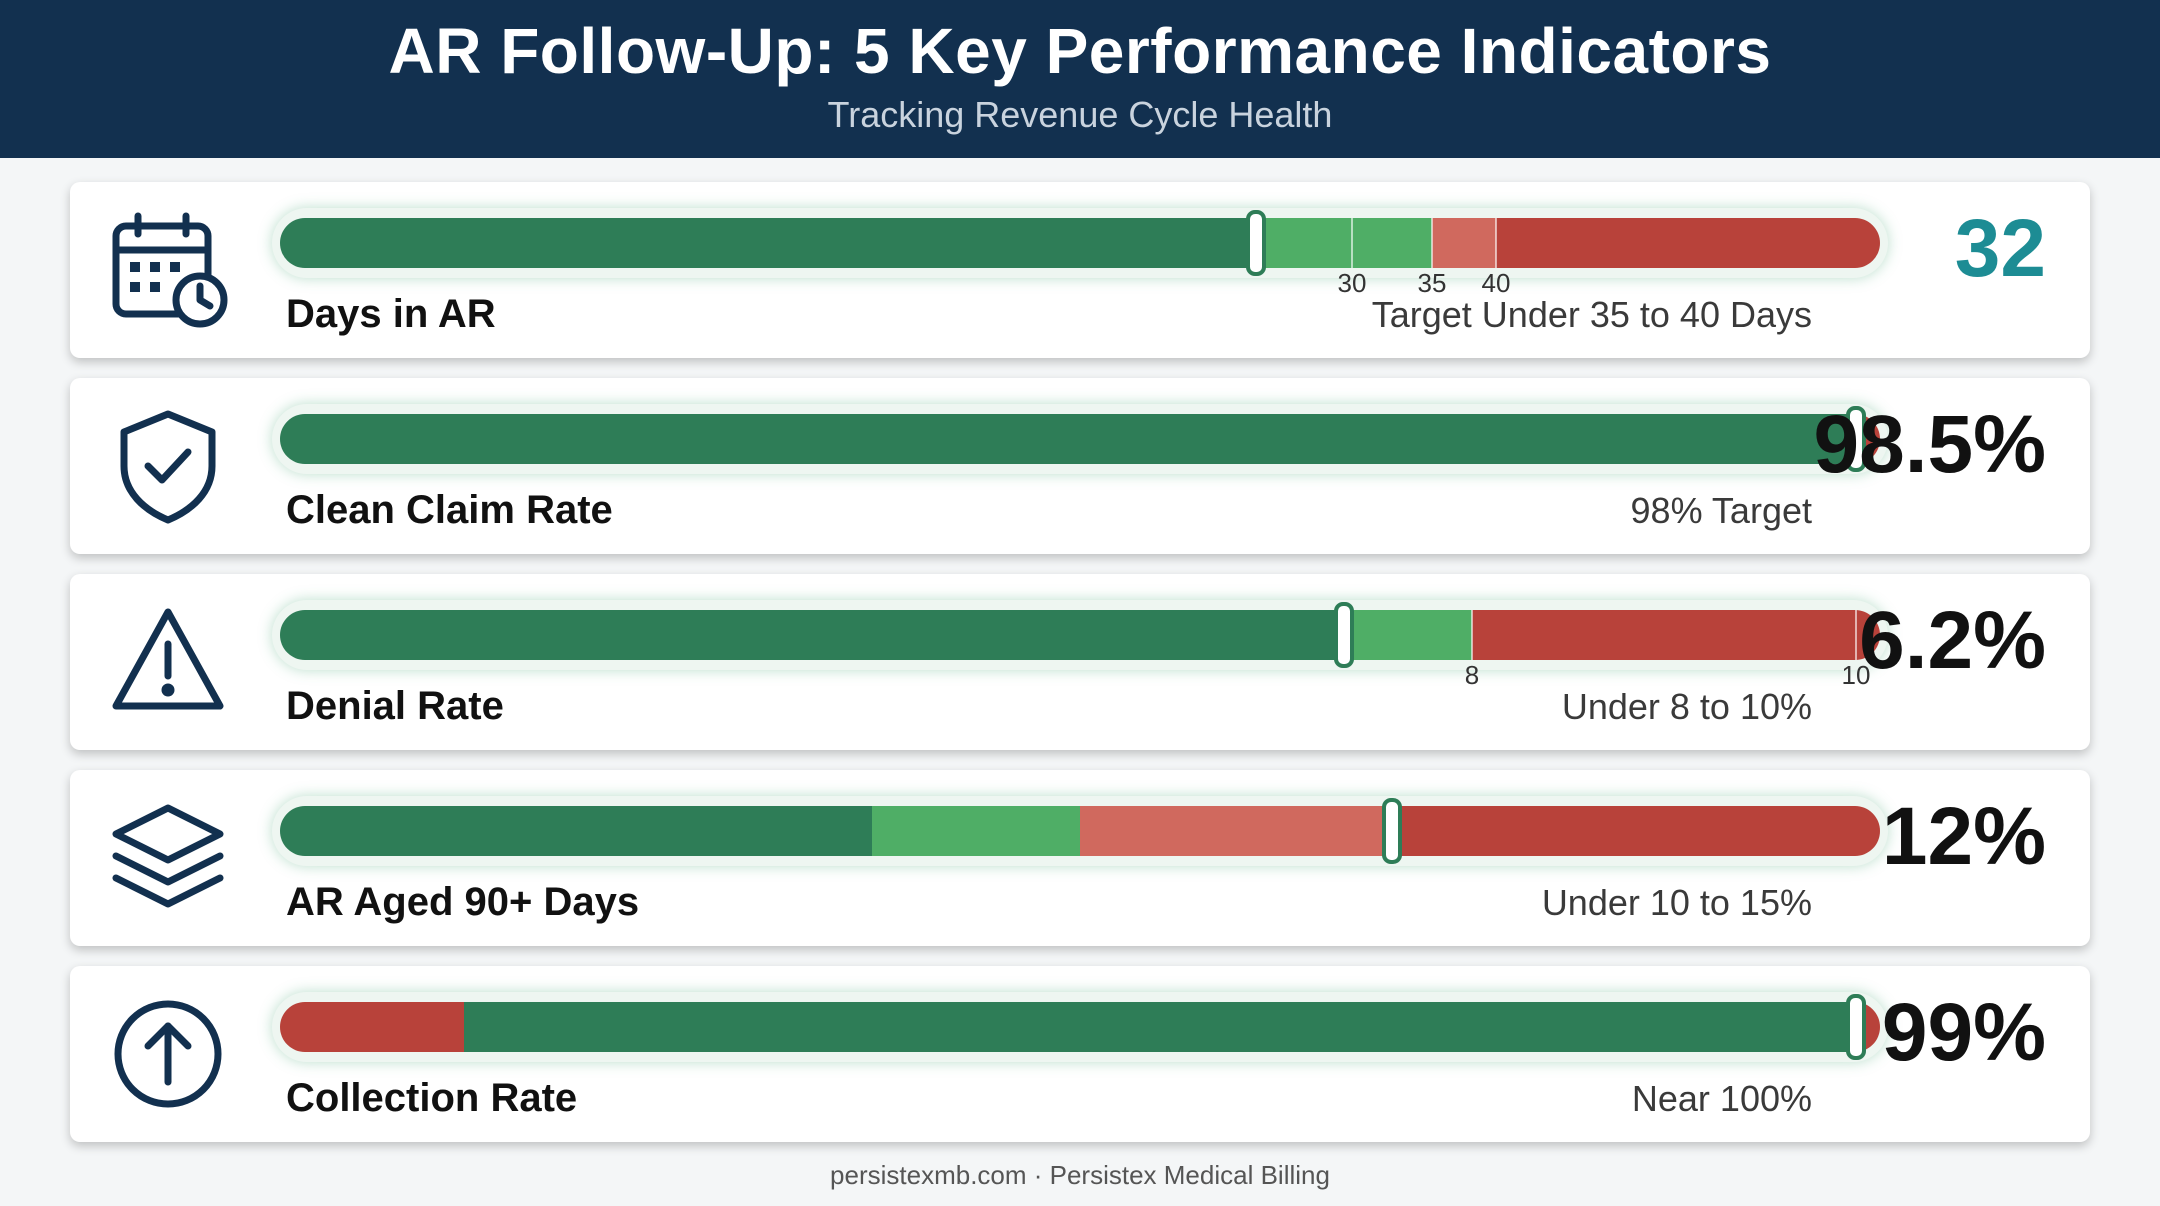 The image size is (2160, 1206). What do you see at coordinates (168, 270) in the screenshot?
I see `calendar-clock-icon` at bounding box center [168, 270].